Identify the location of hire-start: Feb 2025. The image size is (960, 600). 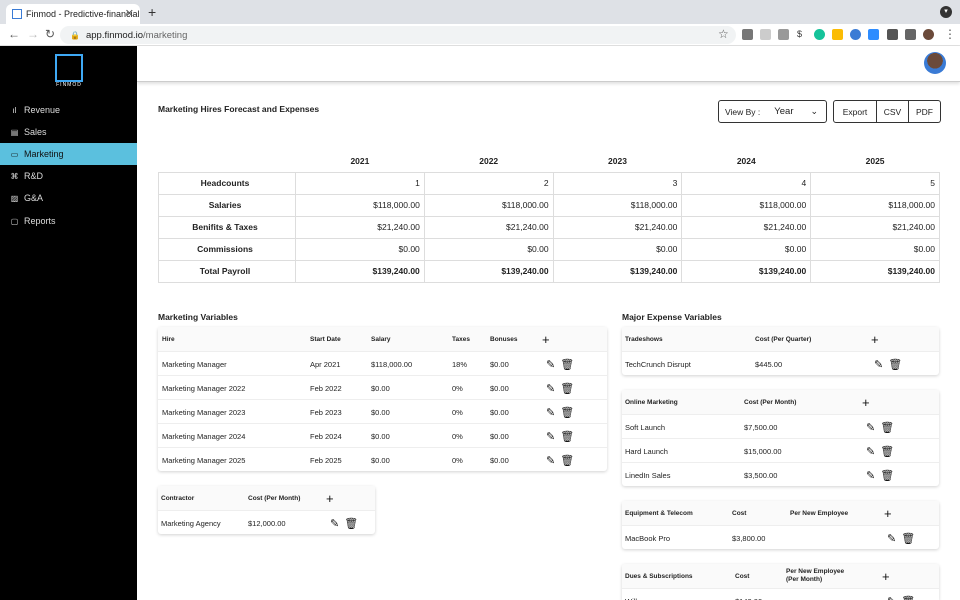
(326, 460).